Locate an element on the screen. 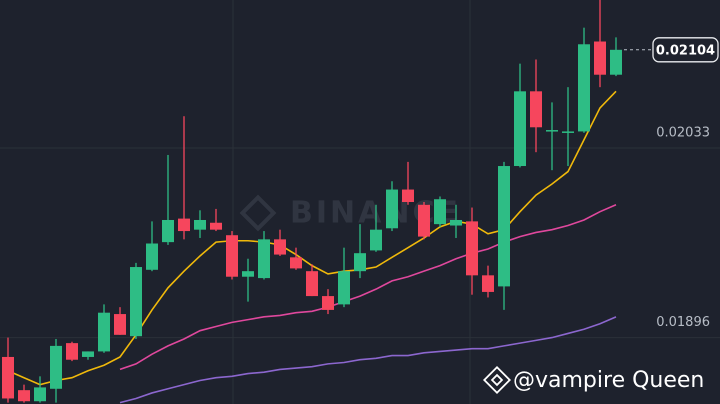 This screenshot has width=720, height=404. y-tick-label: 0.01896 is located at coordinates (683, 322).